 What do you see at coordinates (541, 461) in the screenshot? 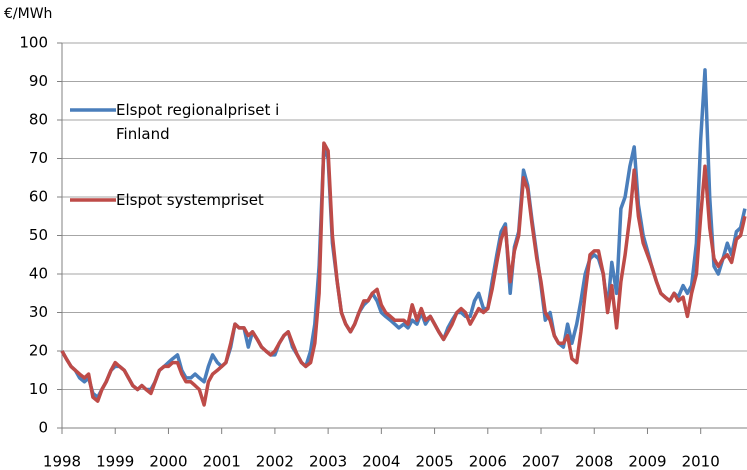
I see `x-tick-label: 2007` at bounding box center [541, 461].